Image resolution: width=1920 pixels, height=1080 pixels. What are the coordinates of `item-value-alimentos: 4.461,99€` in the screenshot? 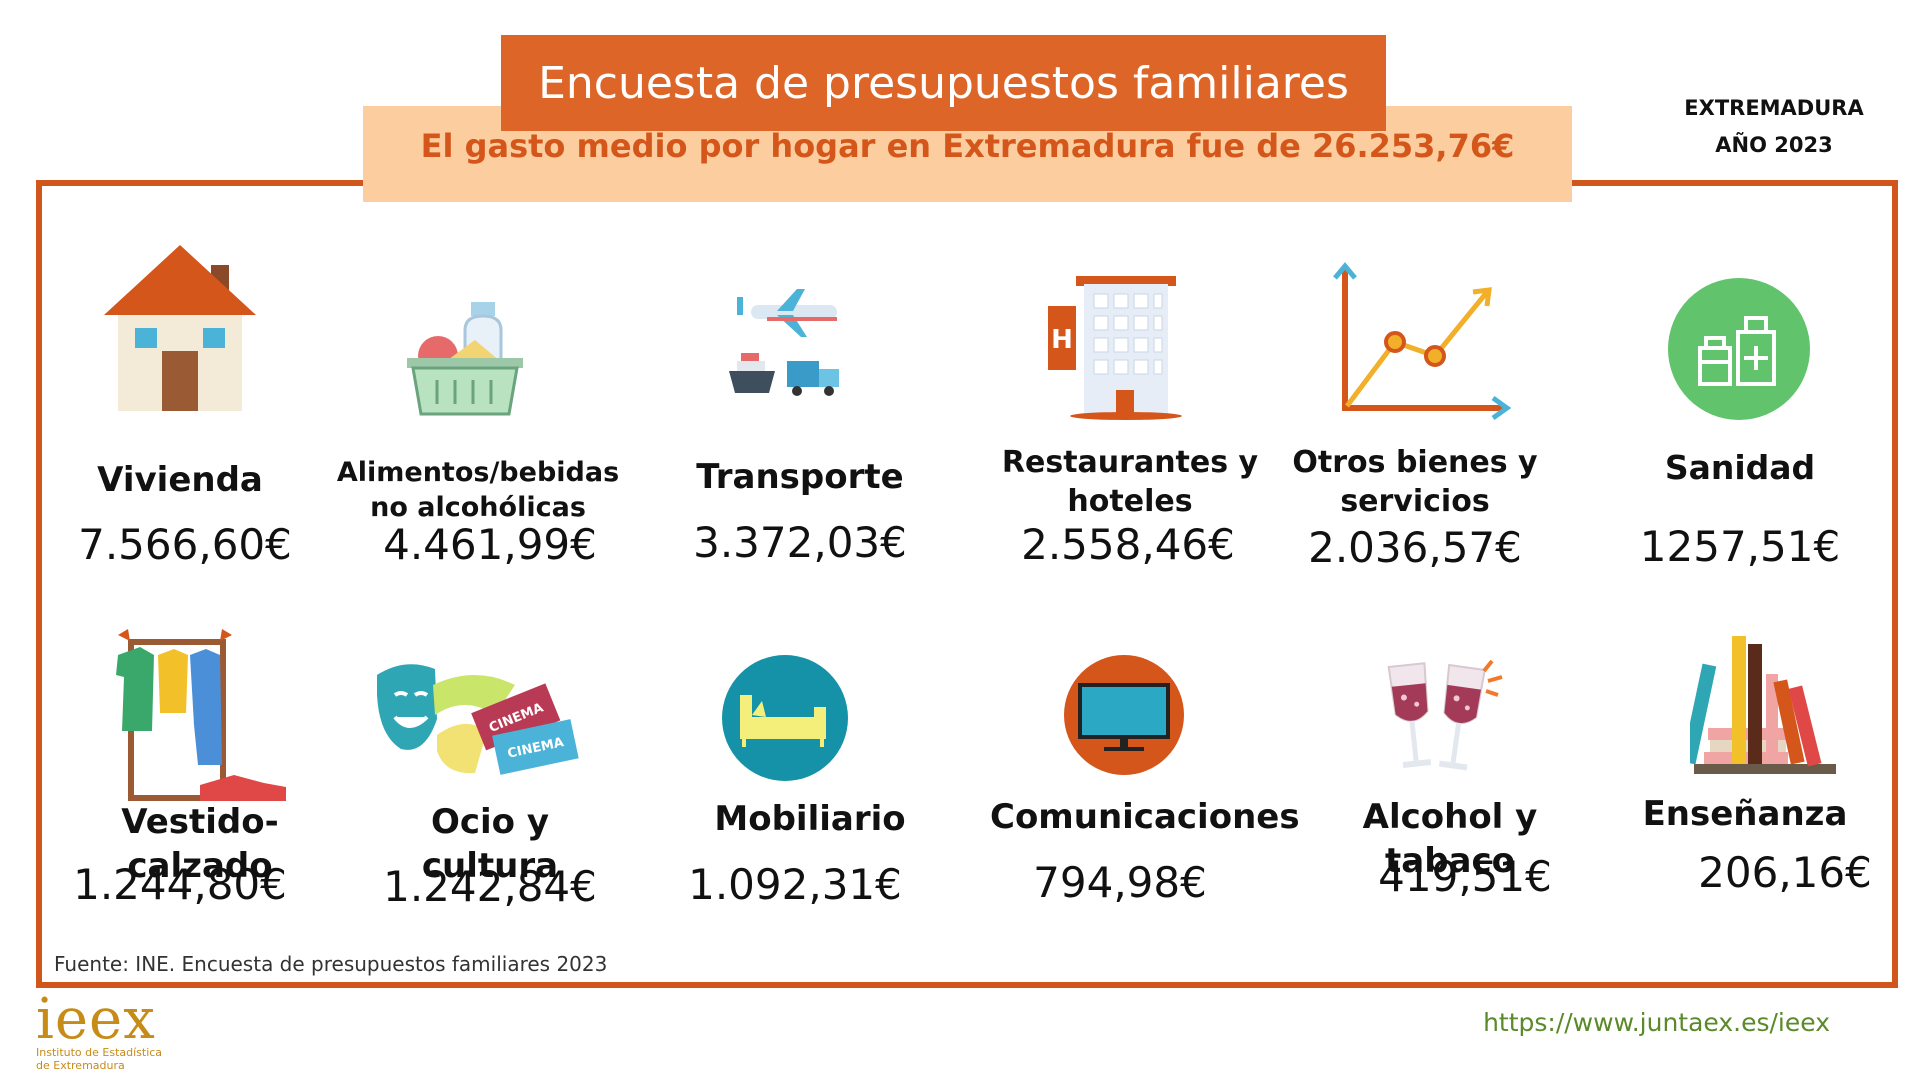 It's located at (490, 544).